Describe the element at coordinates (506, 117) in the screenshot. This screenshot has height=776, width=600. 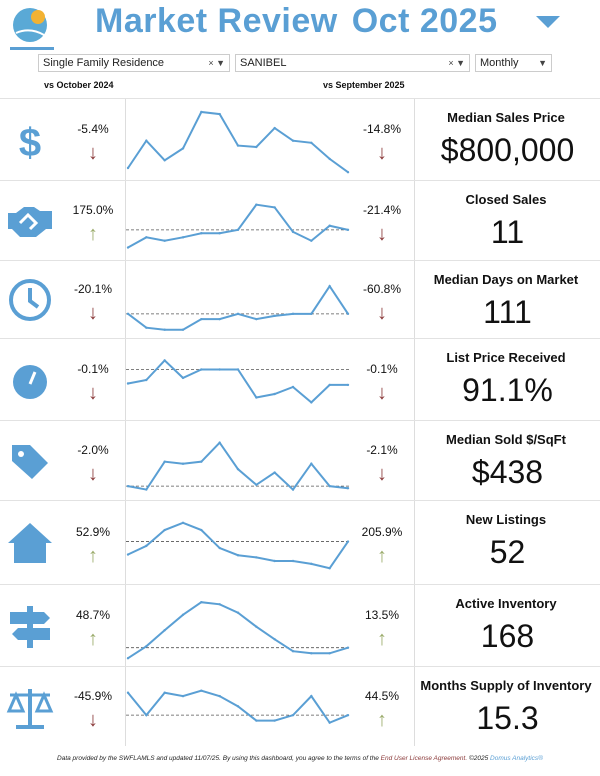
I see `metric-name: Median Sales Price` at that location.